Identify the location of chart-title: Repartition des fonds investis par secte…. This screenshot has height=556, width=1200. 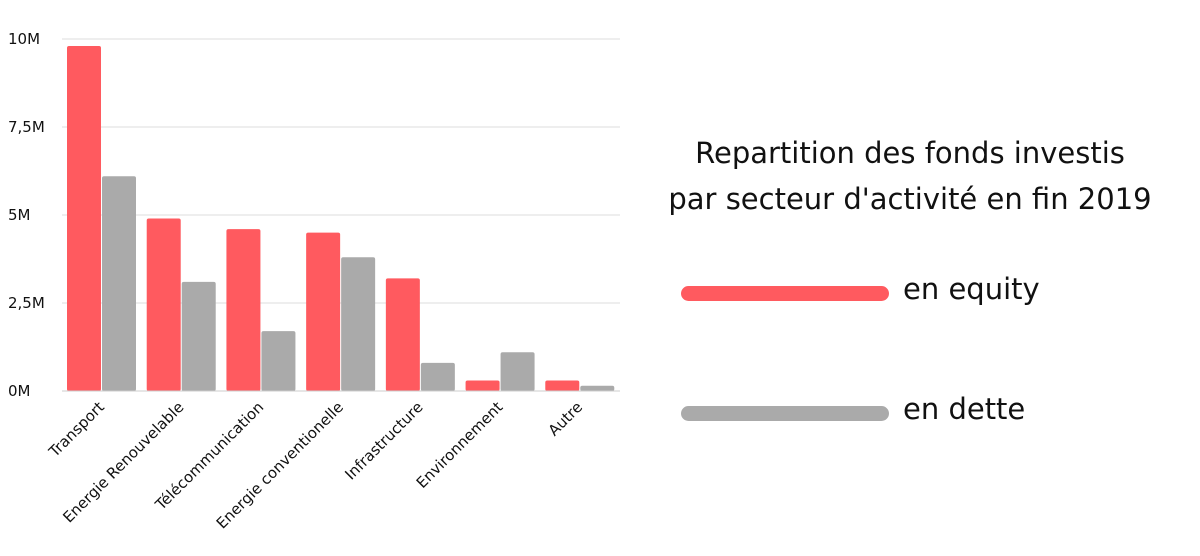
(910, 176).